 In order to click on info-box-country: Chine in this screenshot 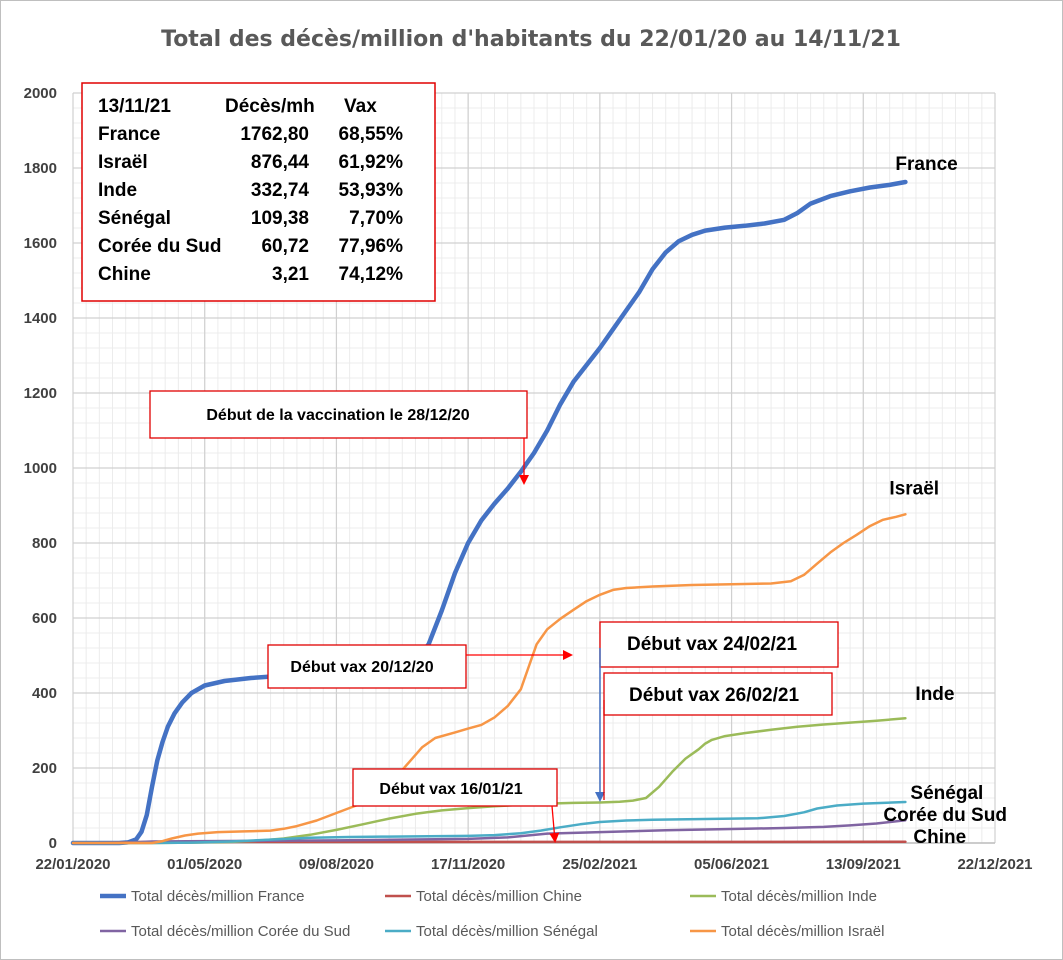, I will do `click(124, 274)`.